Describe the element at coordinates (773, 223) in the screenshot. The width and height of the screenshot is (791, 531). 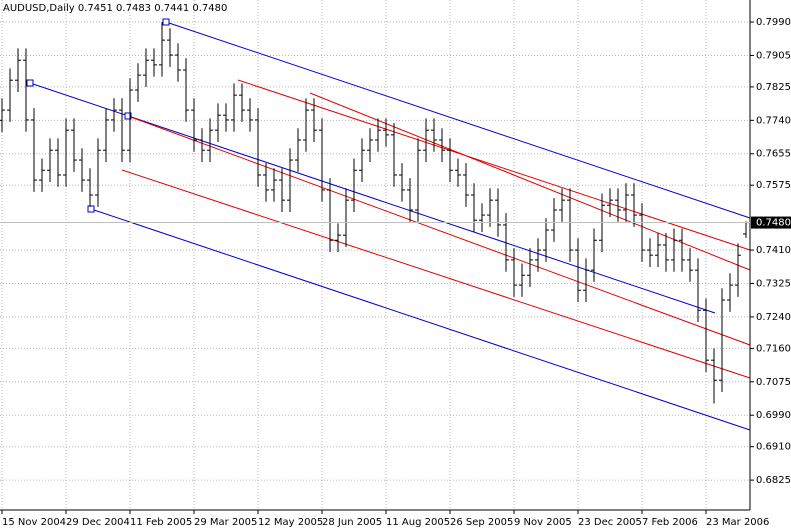
I see `last-price-label: 0.7480` at that location.